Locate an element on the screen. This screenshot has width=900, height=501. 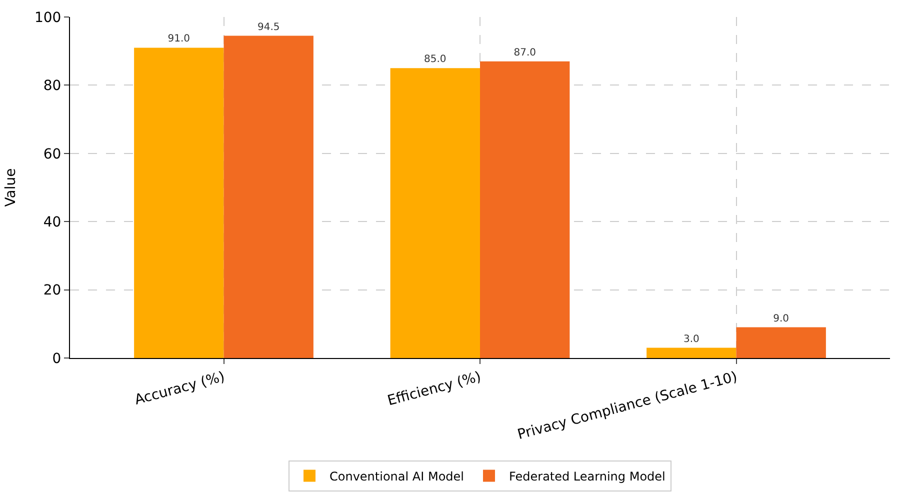
data-label: 87.0 is located at coordinates (525, 52).